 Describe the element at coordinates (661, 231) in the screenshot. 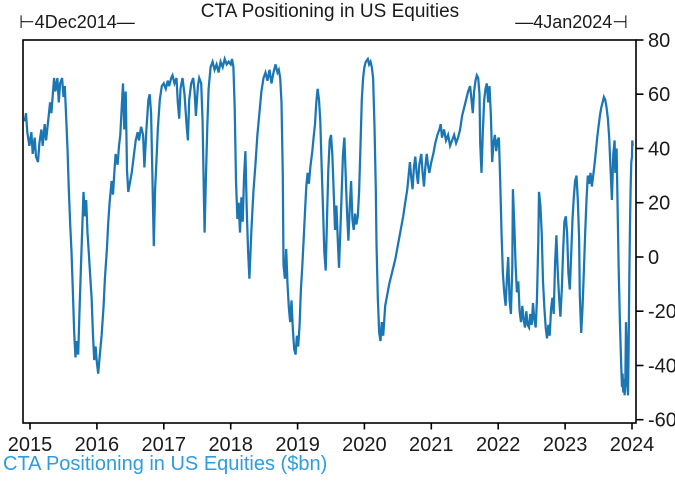

I see `y-axis-tick-labels: 80 60 40 20 0 -20 -40 -60` at that location.